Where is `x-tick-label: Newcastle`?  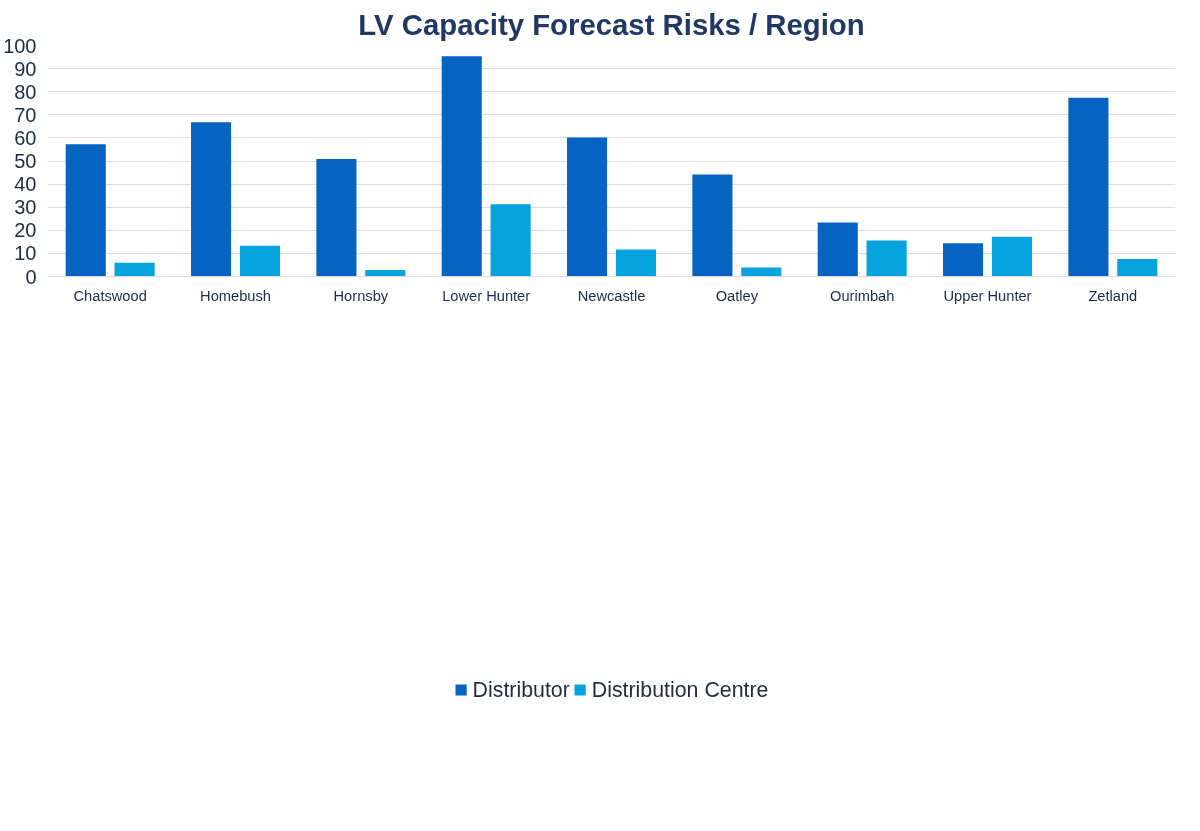
x-tick-label: Newcastle is located at coordinates (611, 295).